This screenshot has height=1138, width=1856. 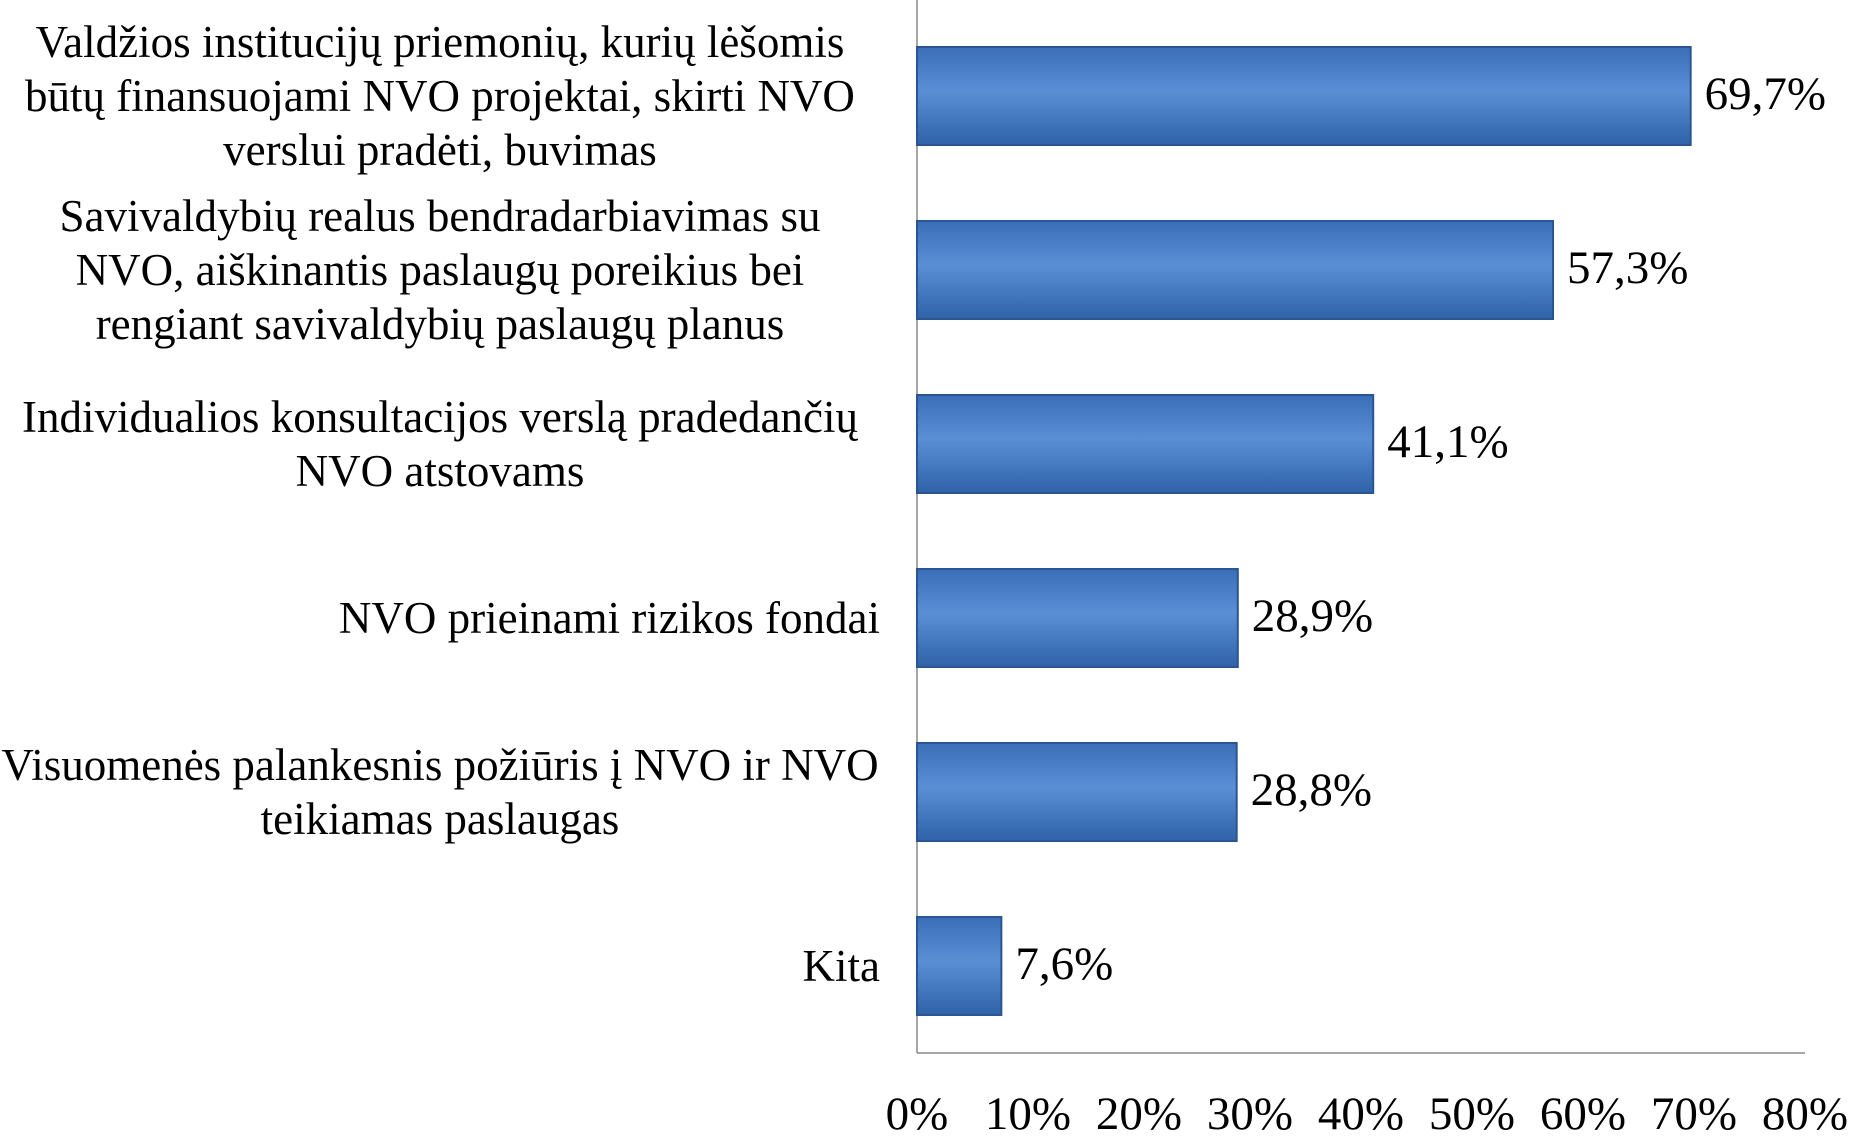 I want to click on category-label: Kita, so click(x=841, y=966).